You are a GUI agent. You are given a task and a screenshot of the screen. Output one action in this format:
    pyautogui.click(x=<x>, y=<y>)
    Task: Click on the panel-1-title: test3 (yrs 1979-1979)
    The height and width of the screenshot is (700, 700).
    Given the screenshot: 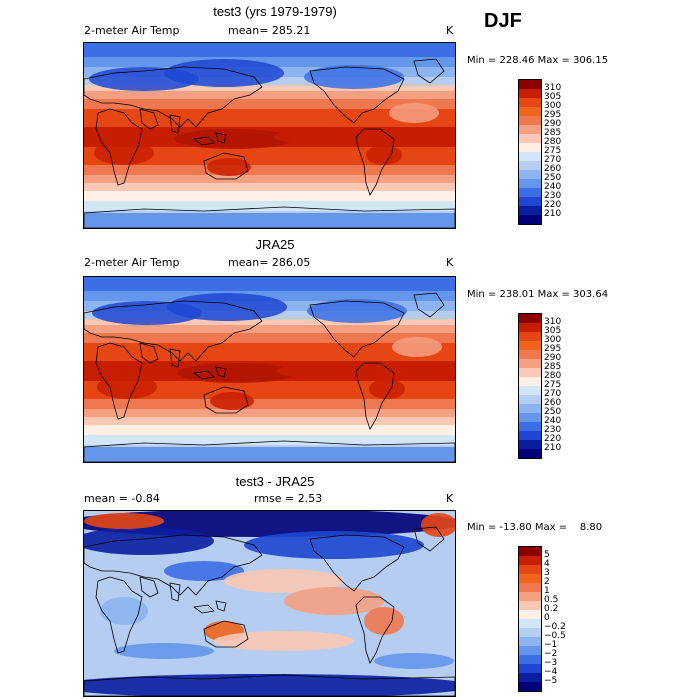 What is the action you would take?
    pyautogui.click(x=275, y=11)
    